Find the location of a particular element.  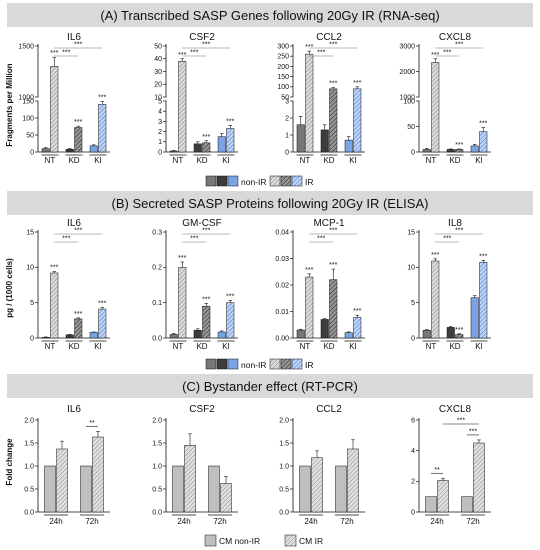

y-tick-label: 2.0 is located at coordinates (284, 420).